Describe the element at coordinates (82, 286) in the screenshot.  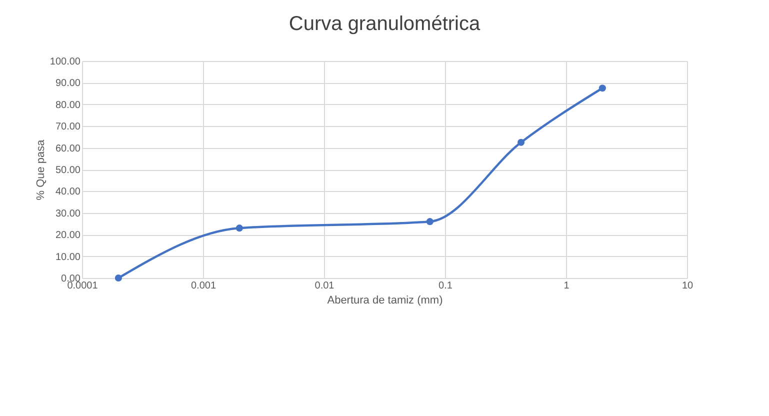
I see `x-tick-label: 0.0001` at that location.